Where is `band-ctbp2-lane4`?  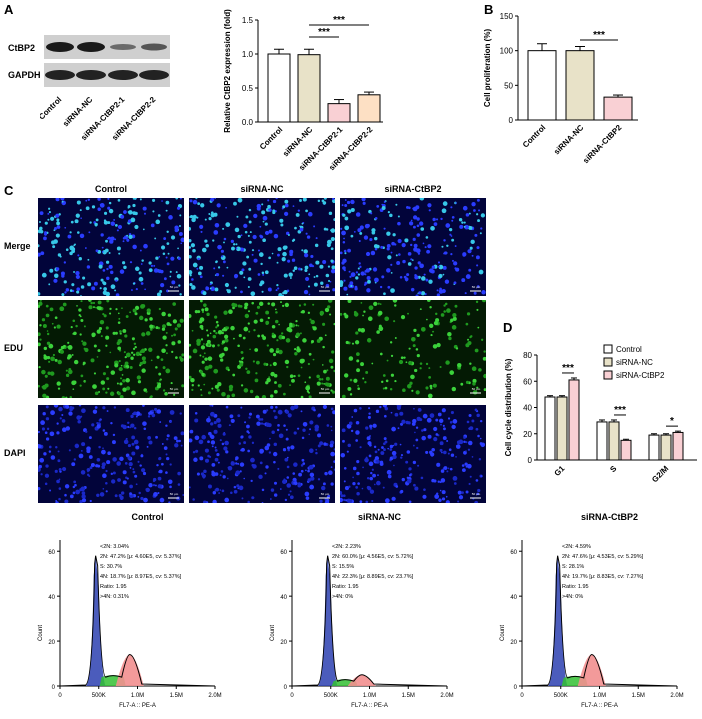
band-ctbp2-lane4 is located at coordinates (154, 47).